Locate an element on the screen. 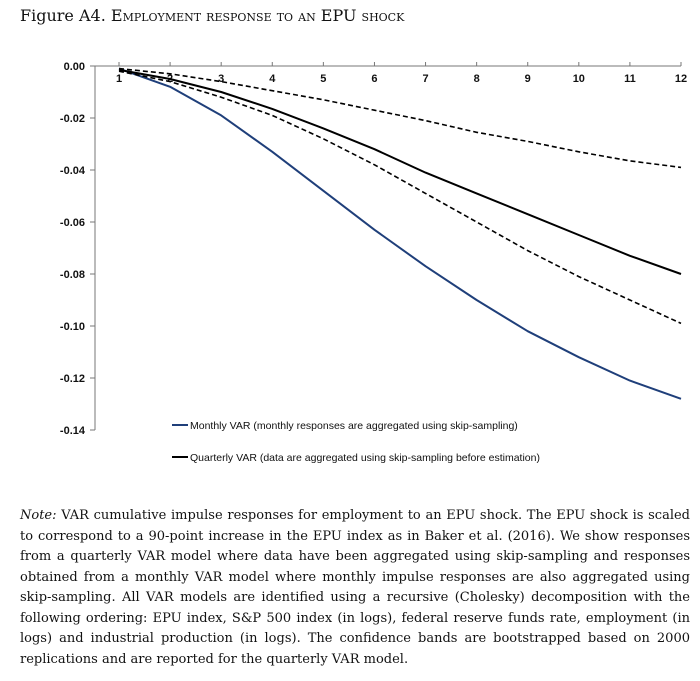 The width and height of the screenshot is (700, 681). y-tick-label: -0.10 is located at coordinates (72, 327).